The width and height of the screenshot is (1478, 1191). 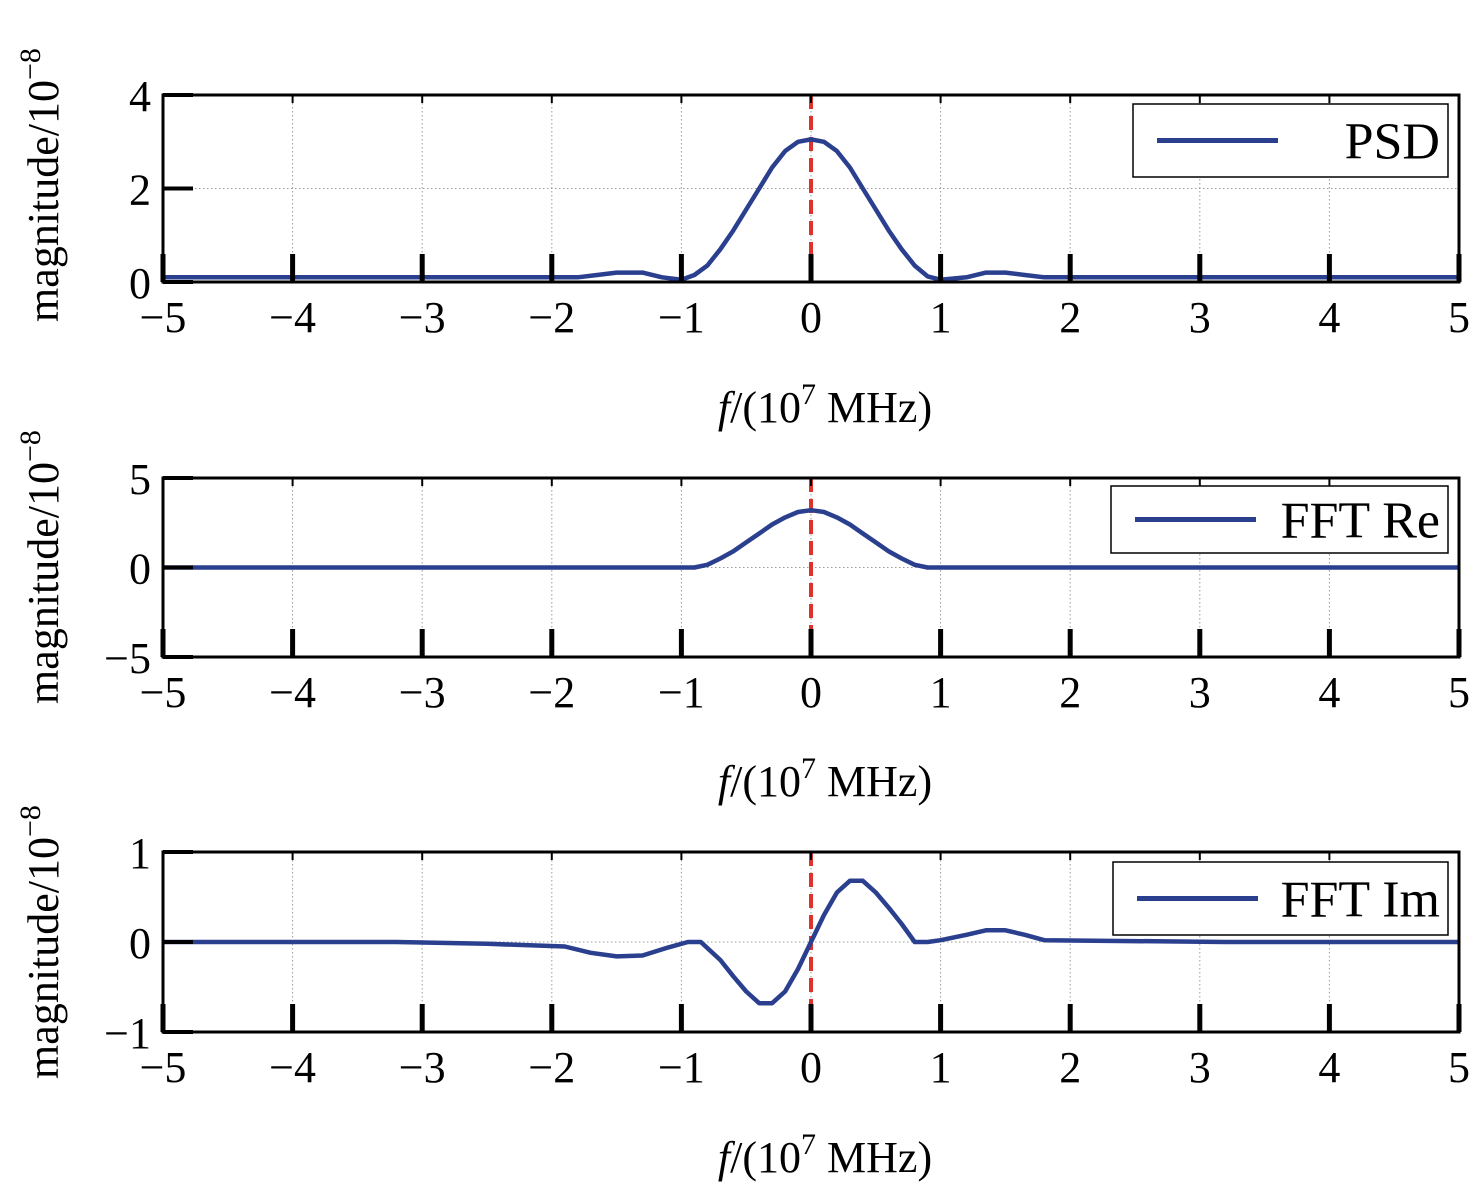 What do you see at coordinates (811, 209) in the screenshot?
I see `series-line-psd` at bounding box center [811, 209].